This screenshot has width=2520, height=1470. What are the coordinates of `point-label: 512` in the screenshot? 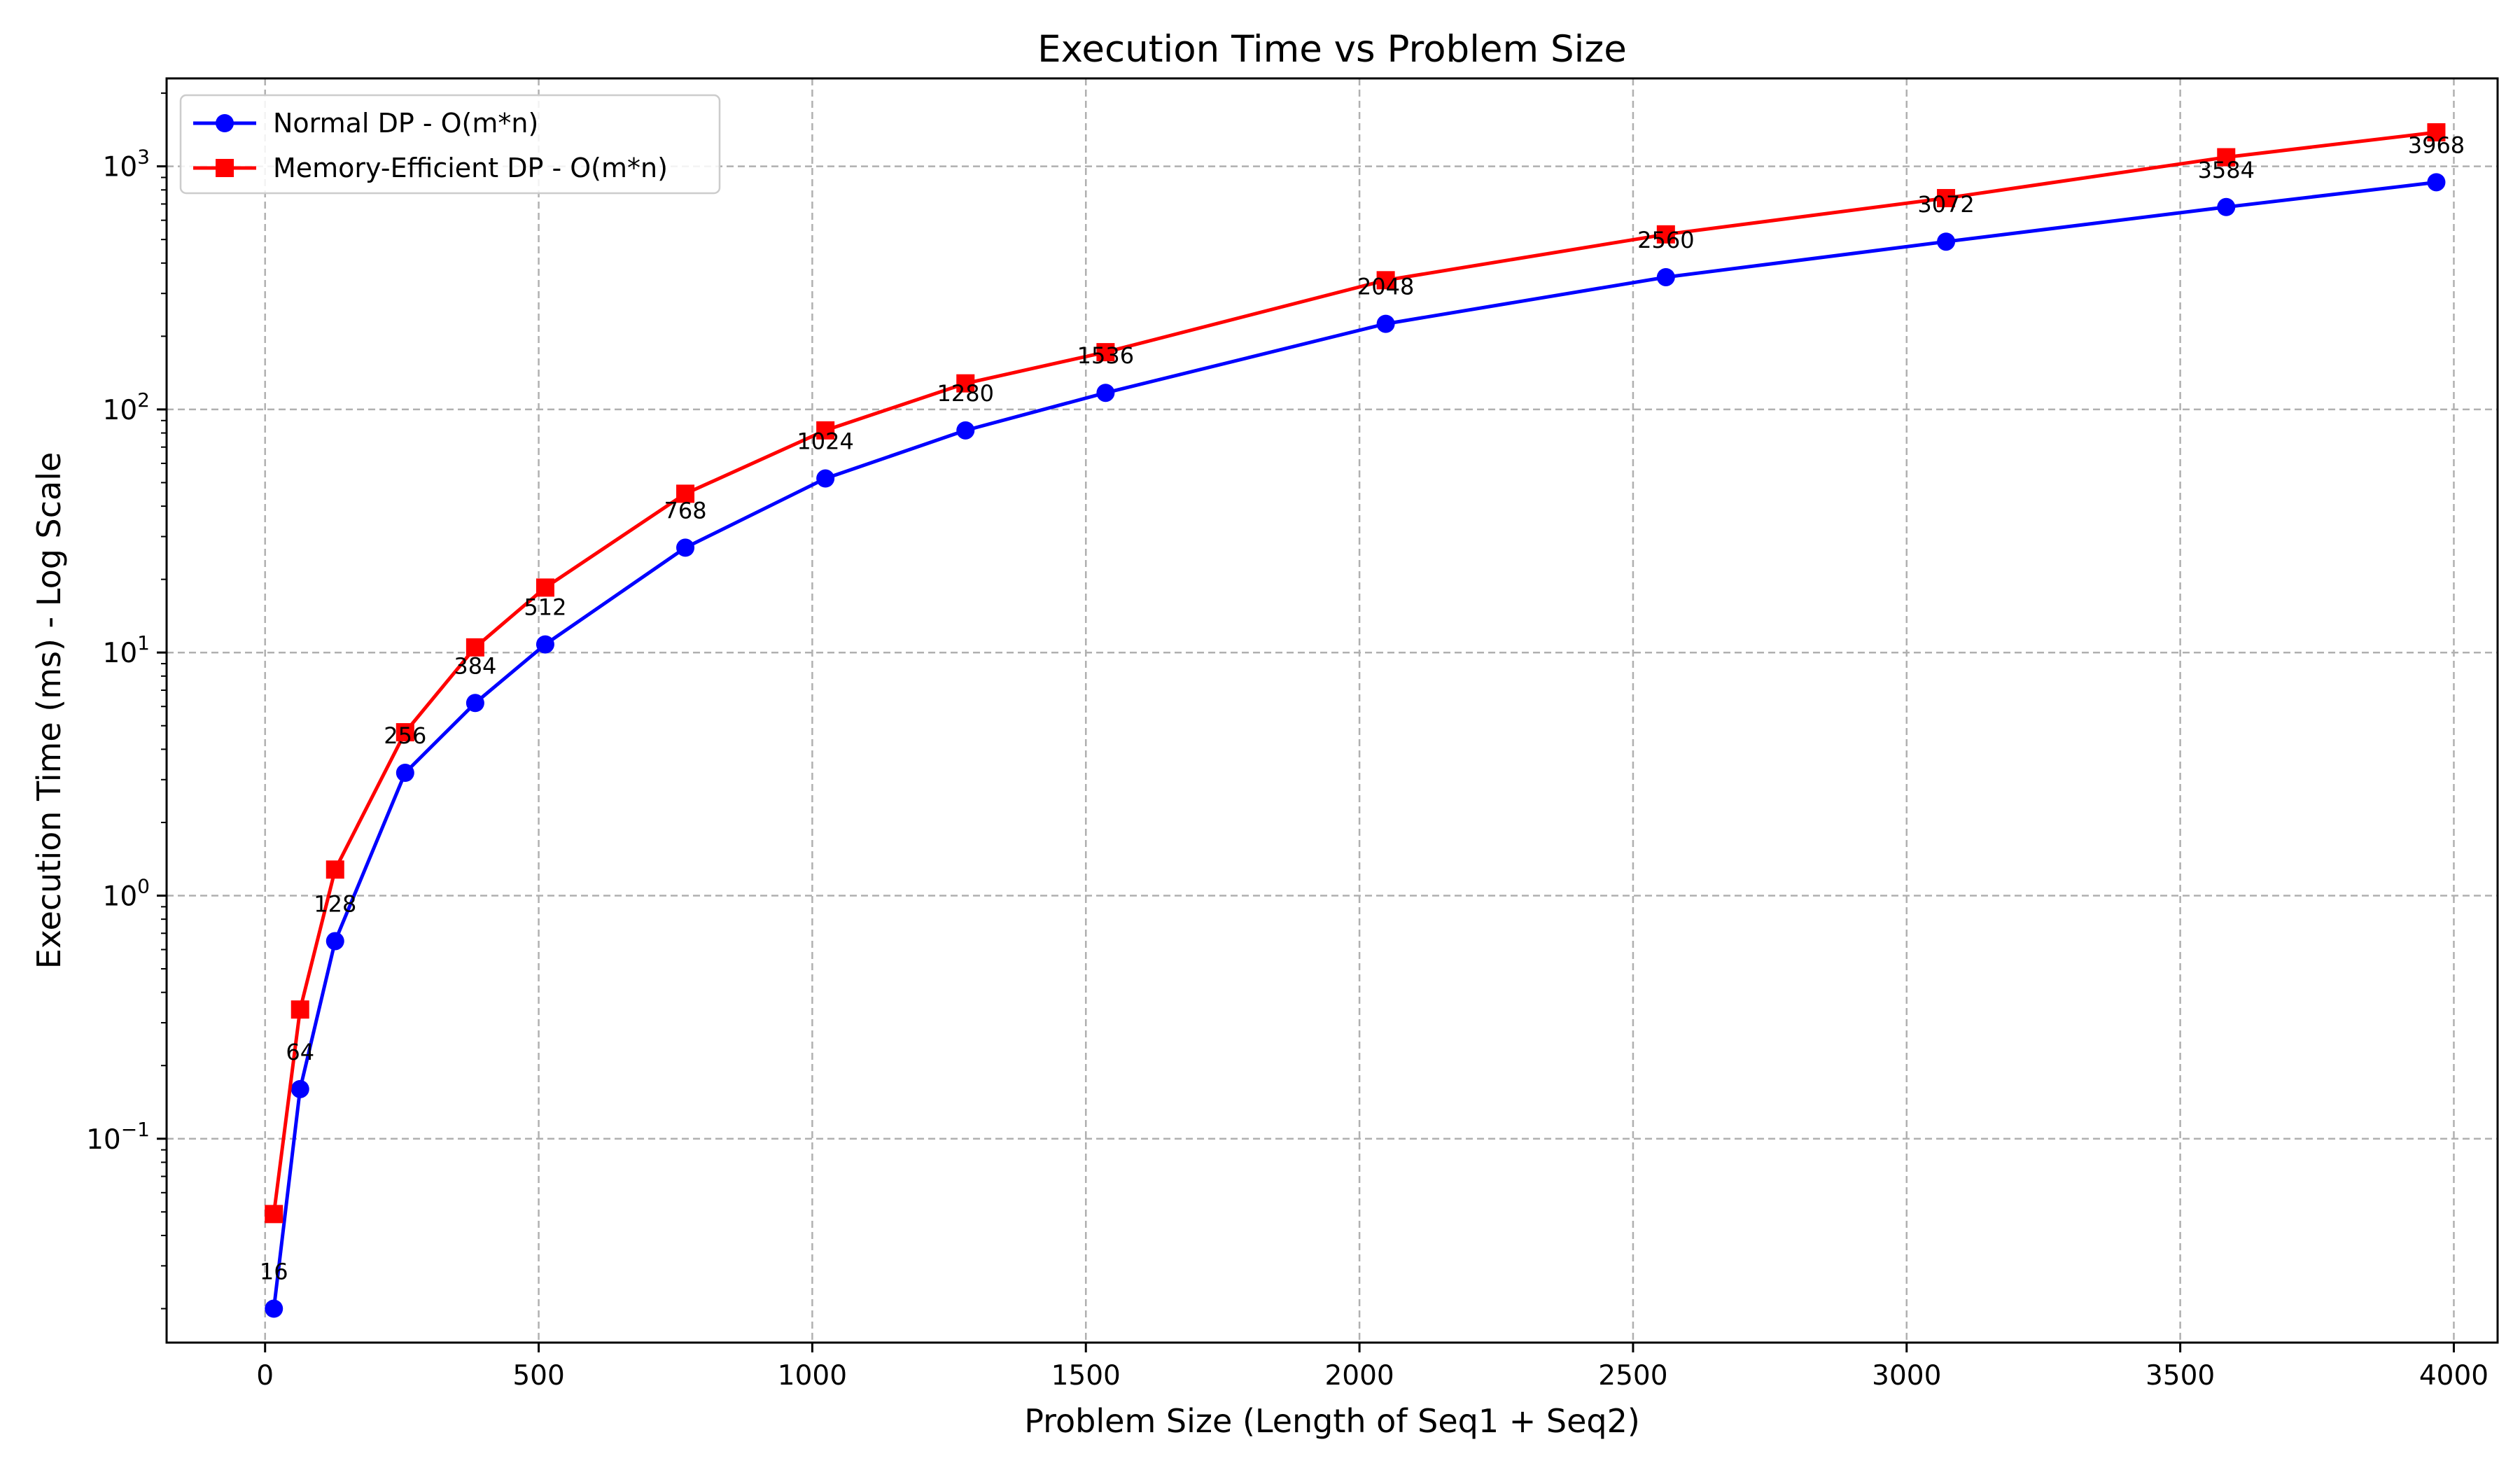 It's located at (545, 607).